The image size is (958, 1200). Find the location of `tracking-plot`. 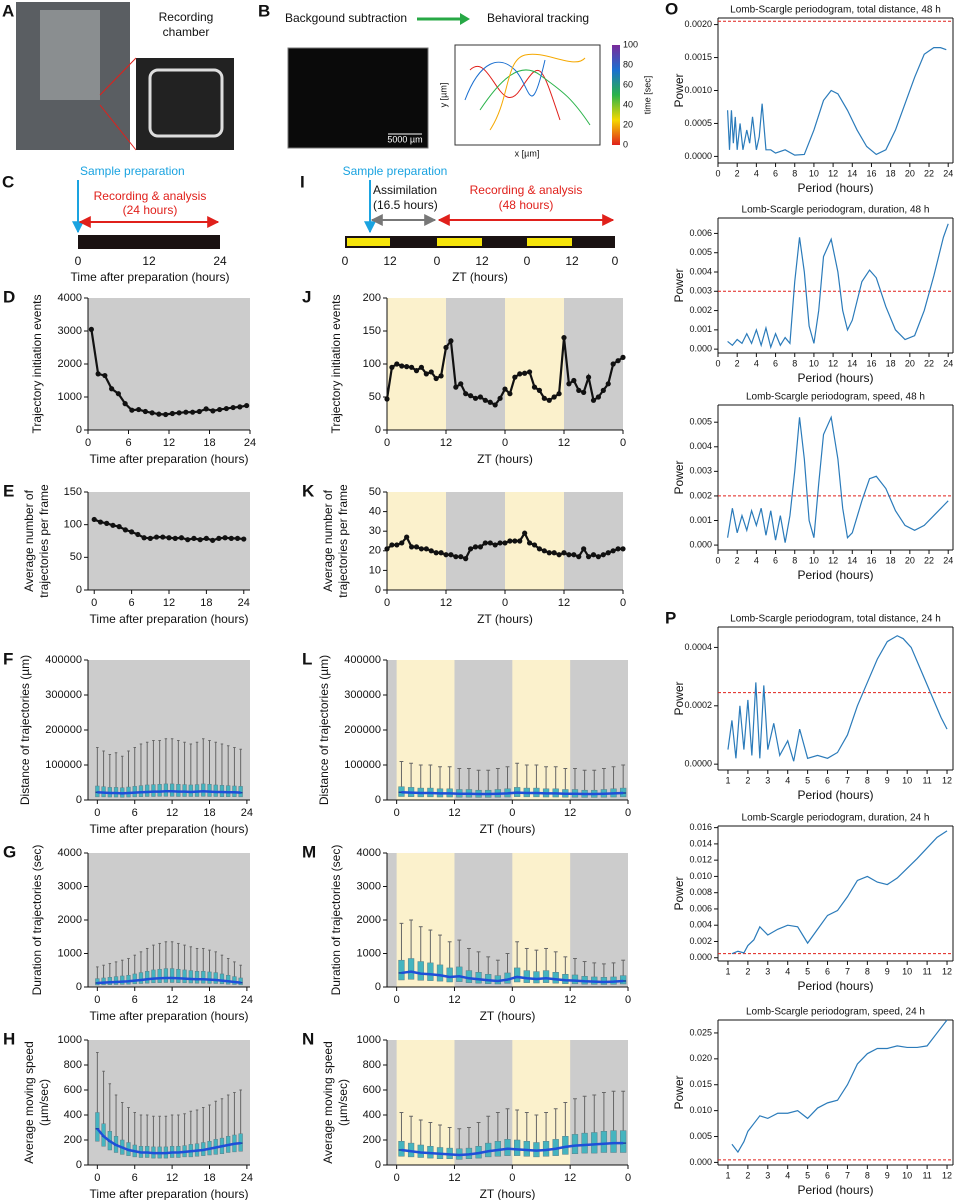

tracking-plot is located at coordinates (527, 95).